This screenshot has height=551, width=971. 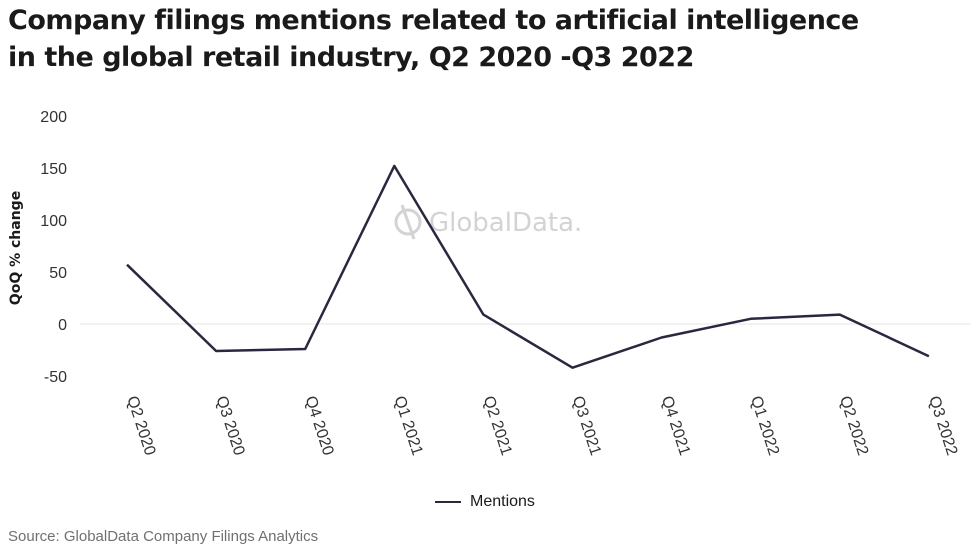 I want to click on watermark: GlobalData., so click(x=488, y=222).